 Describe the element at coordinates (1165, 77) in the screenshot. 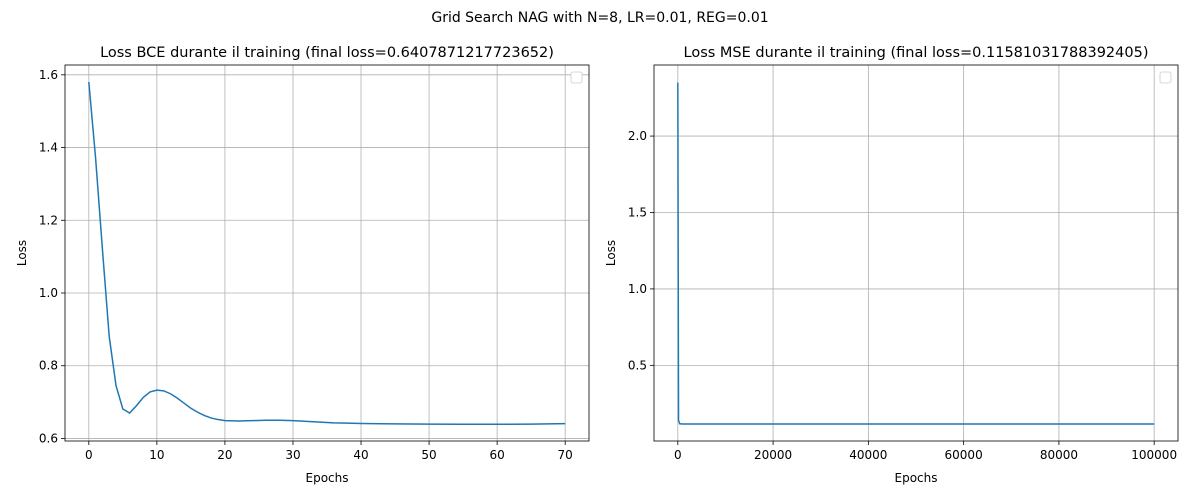

I see `chart-mse-legend-box` at that location.